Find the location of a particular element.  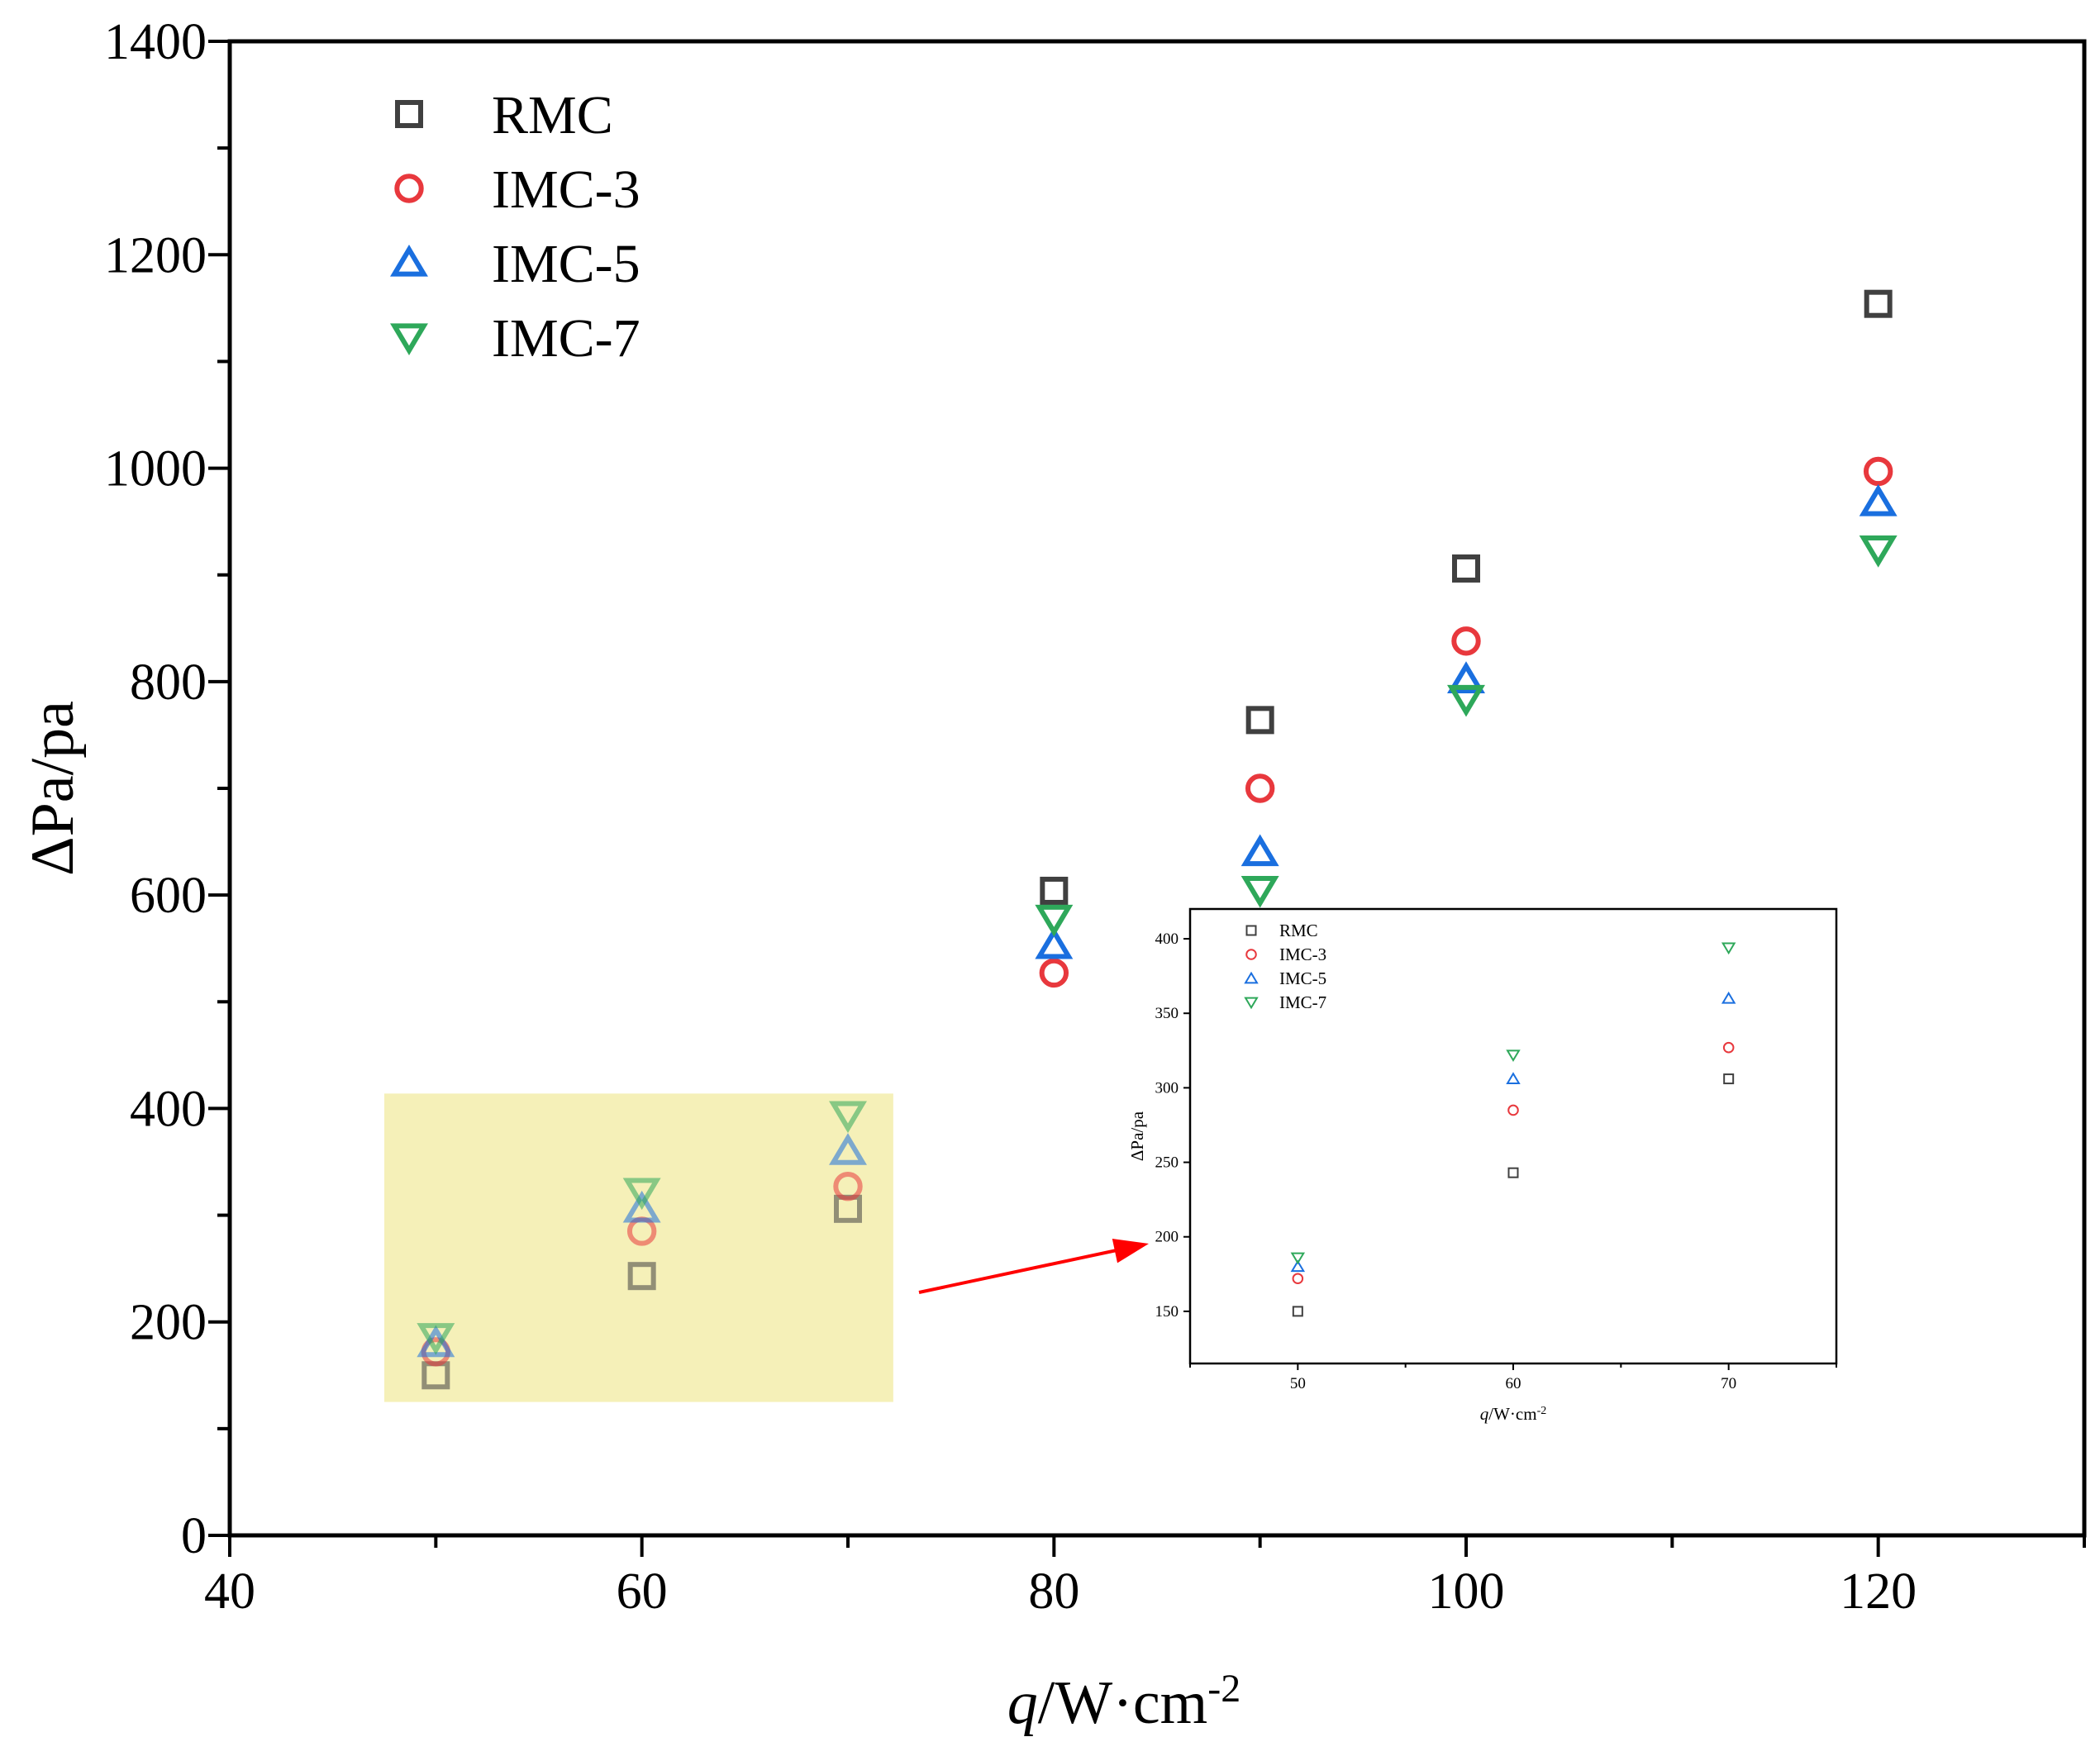

inset-y-tick-label-300: 300 is located at coordinates (1167, 1088).